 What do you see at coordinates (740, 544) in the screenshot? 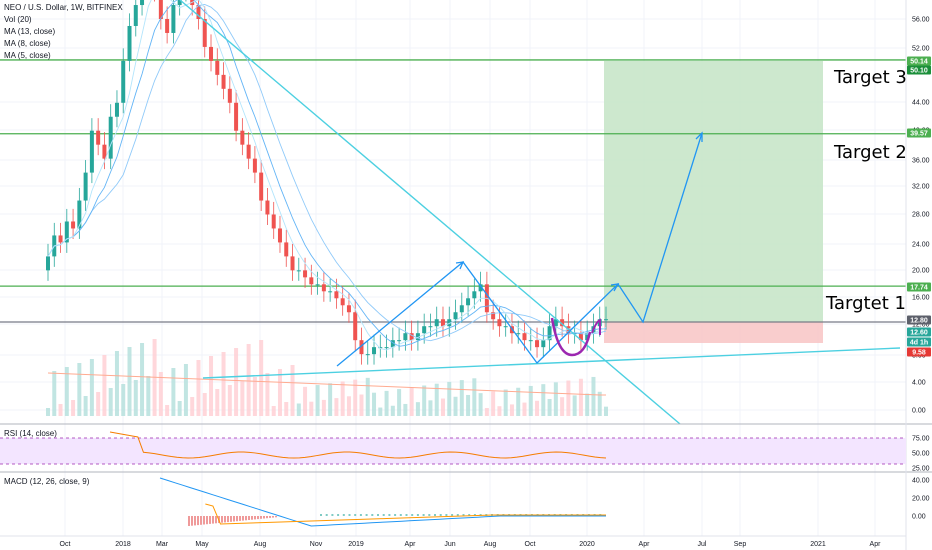
I see `time-tick-label: Sep` at bounding box center [740, 544].